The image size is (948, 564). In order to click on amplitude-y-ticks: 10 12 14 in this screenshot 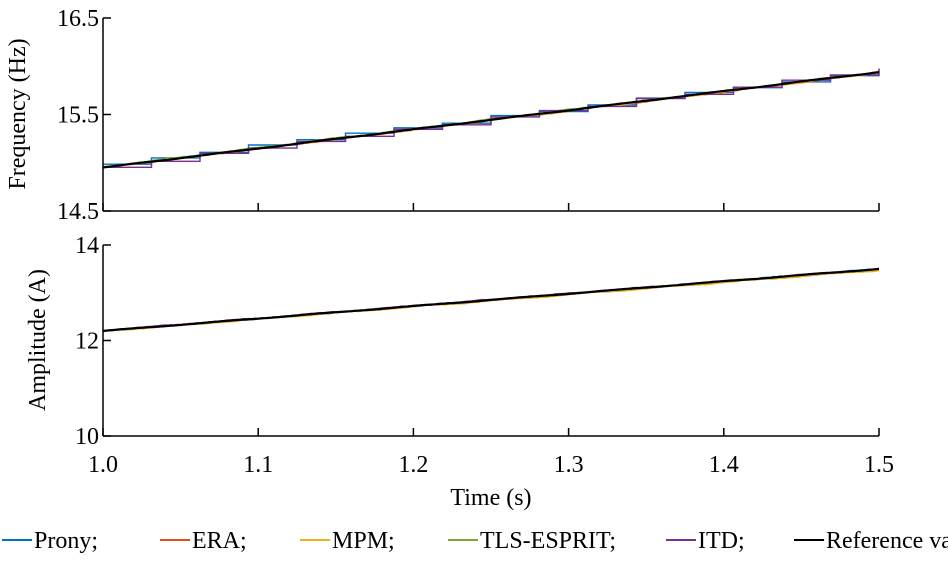, I will do `click(93, 341)`.